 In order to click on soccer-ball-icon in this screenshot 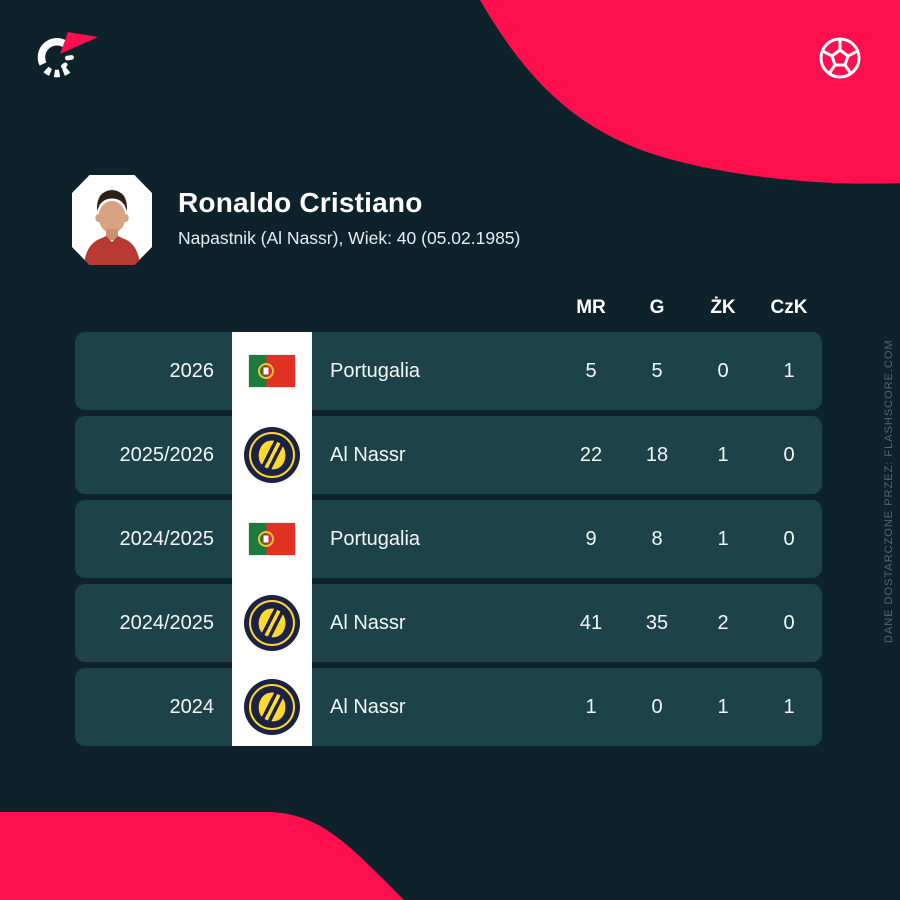, I will do `click(840, 58)`.